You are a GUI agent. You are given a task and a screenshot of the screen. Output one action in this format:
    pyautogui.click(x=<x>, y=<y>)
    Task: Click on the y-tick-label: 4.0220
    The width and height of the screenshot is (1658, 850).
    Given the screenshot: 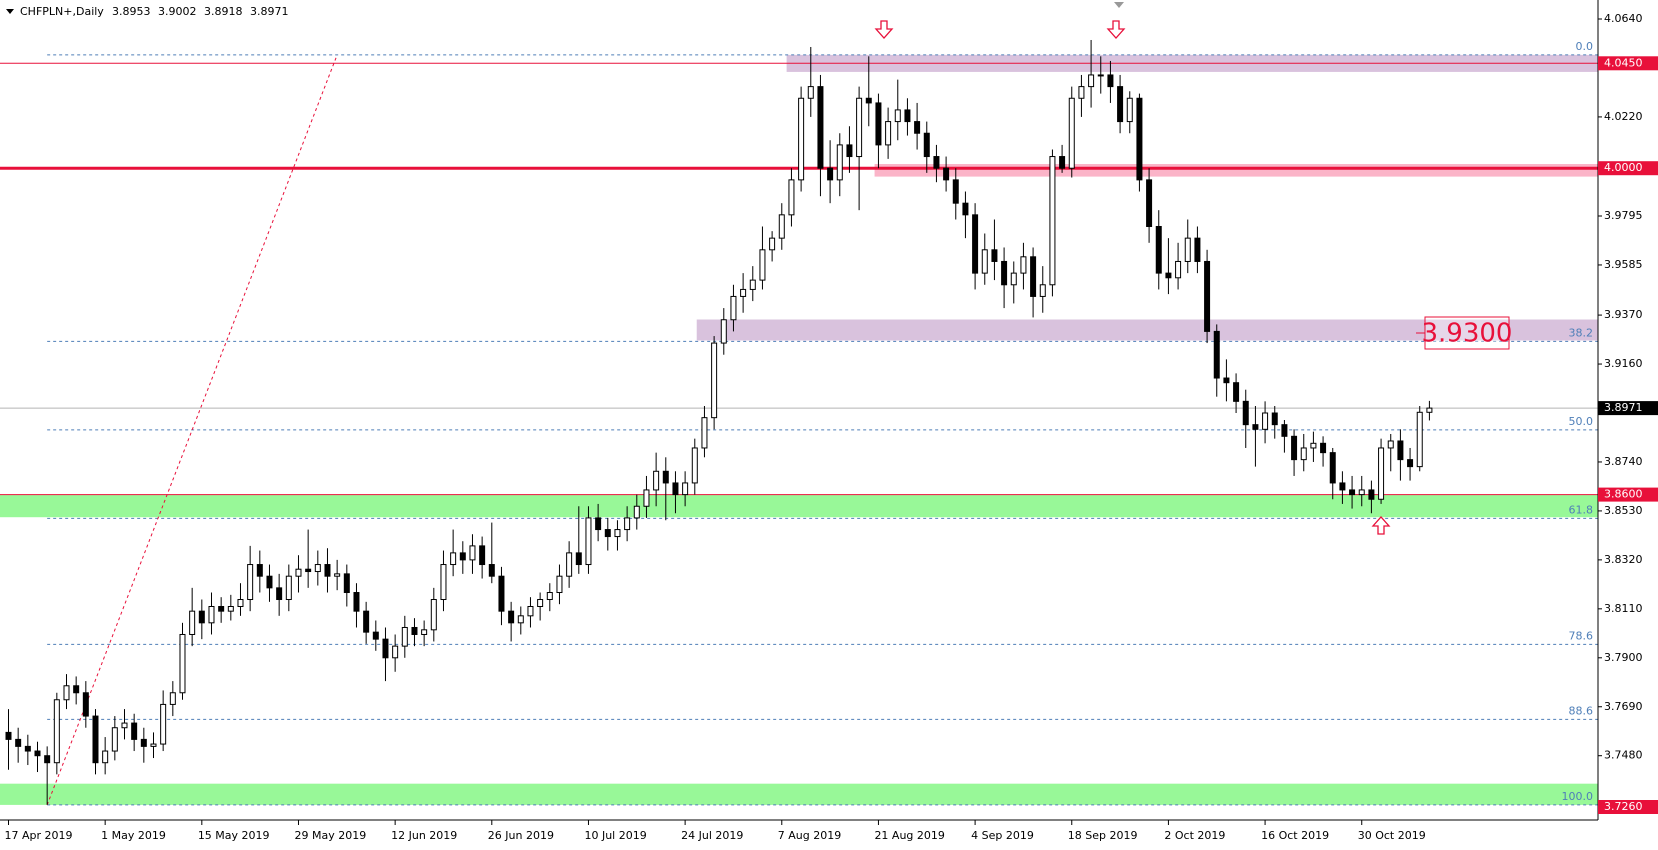 What is the action you would take?
    pyautogui.click(x=1623, y=116)
    